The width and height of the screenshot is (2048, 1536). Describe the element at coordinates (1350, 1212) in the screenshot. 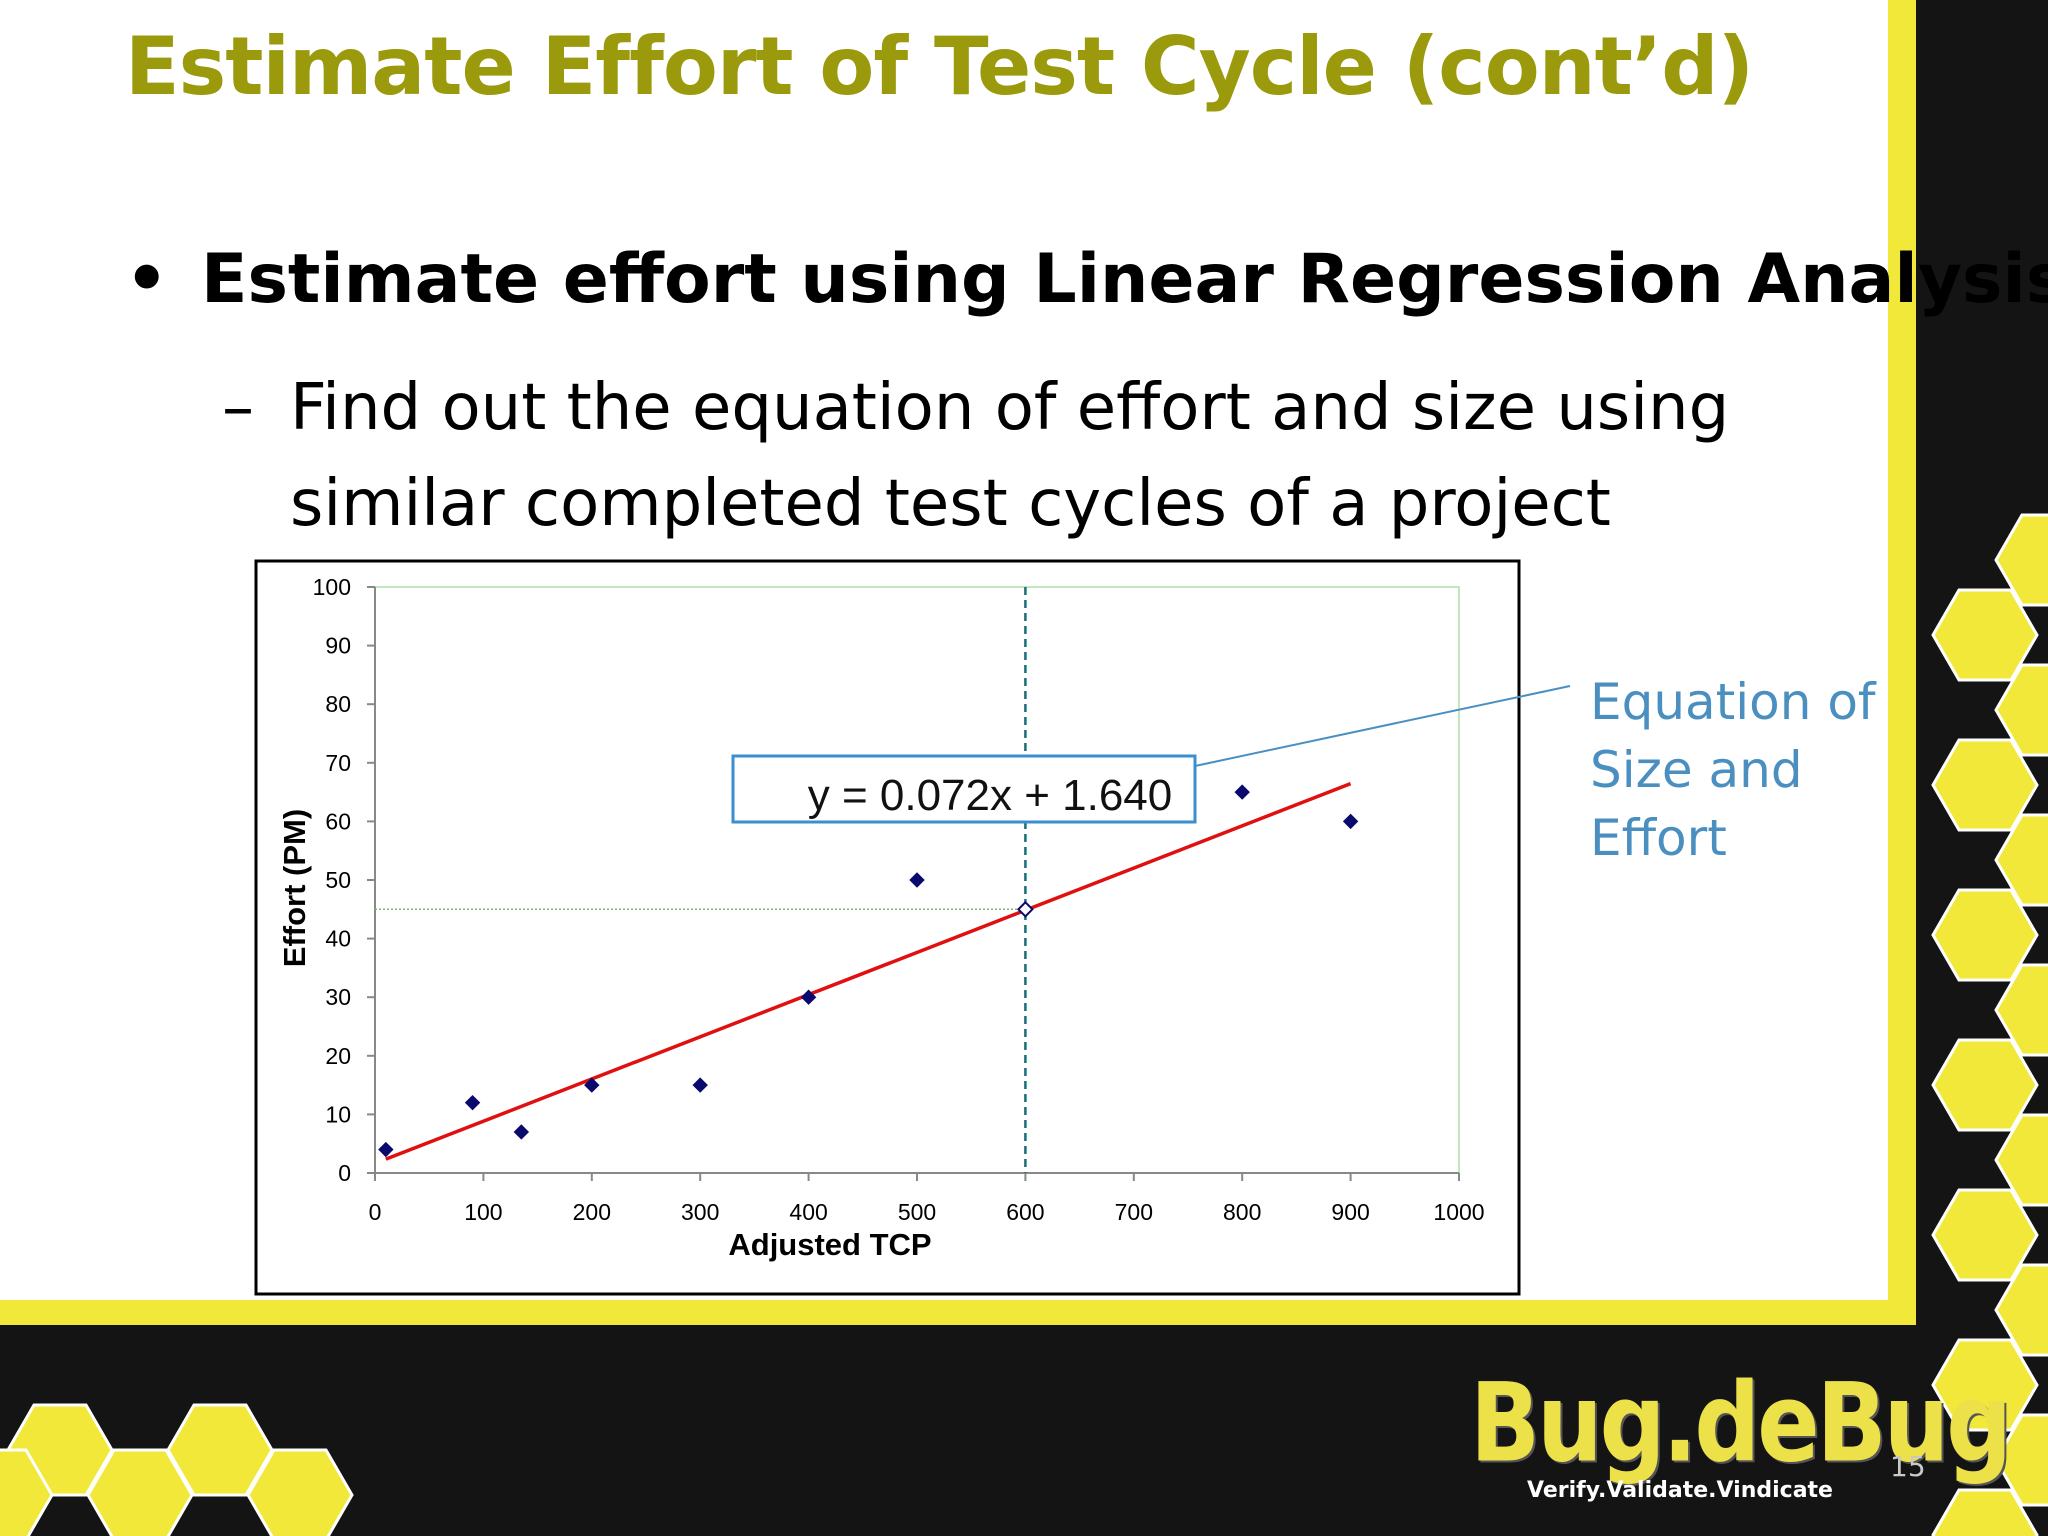

I see `x-tick-label: 900` at that location.